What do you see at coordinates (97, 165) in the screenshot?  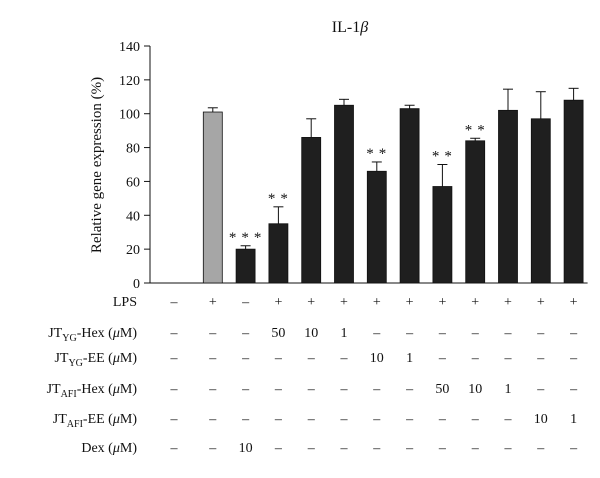 I see `y-axis-label: Relative gene expression (%)` at bounding box center [97, 165].